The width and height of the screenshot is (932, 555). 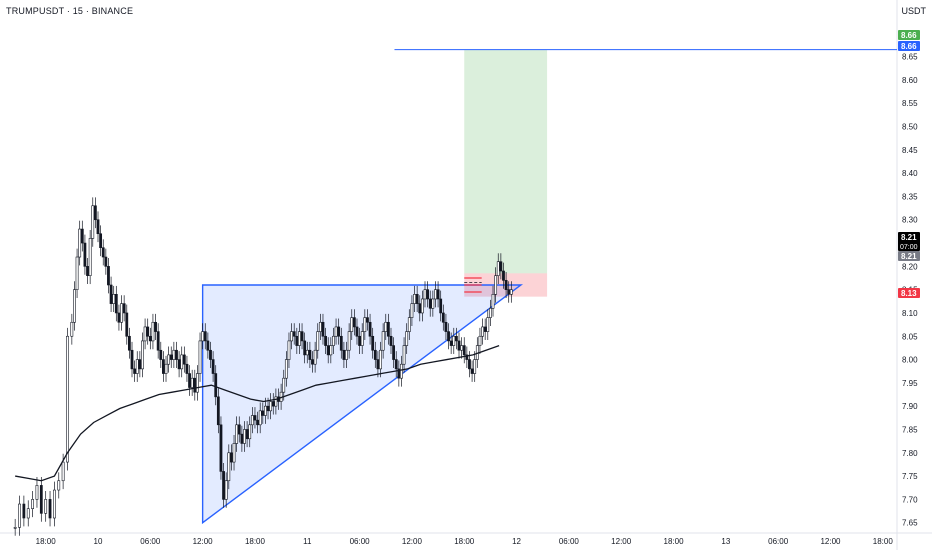 What do you see at coordinates (909, 247) in the screenshot?
I see `price-badge-countdown: 07:00` at bounding box center [909, 247].